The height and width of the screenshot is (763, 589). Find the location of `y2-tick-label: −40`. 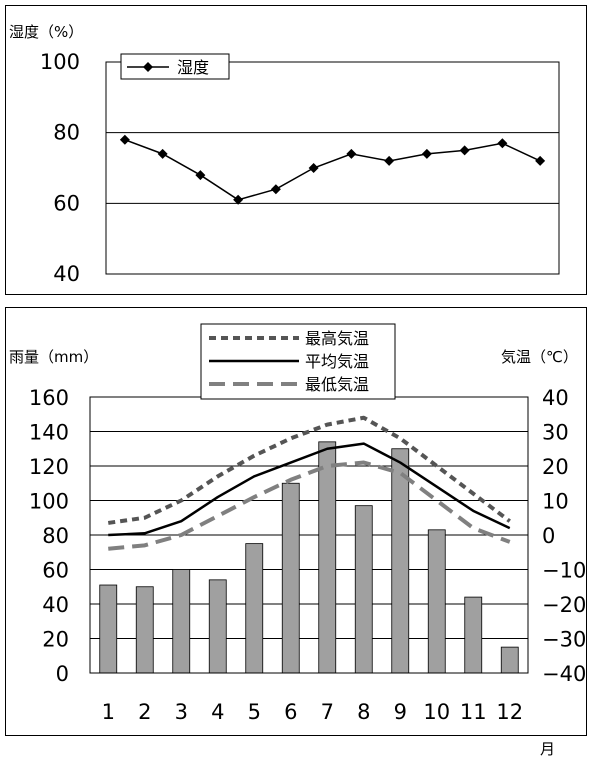

y2-tick-label: −40 is located at coordinates (564, 674).